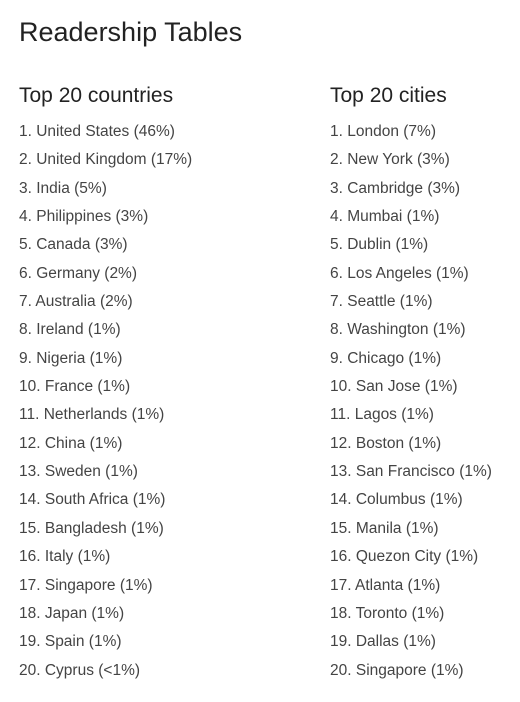 Image resolution: width=520 pixels, height=702 pixels. I want to click on city-item: 1. London (7%), so click(383, 131).